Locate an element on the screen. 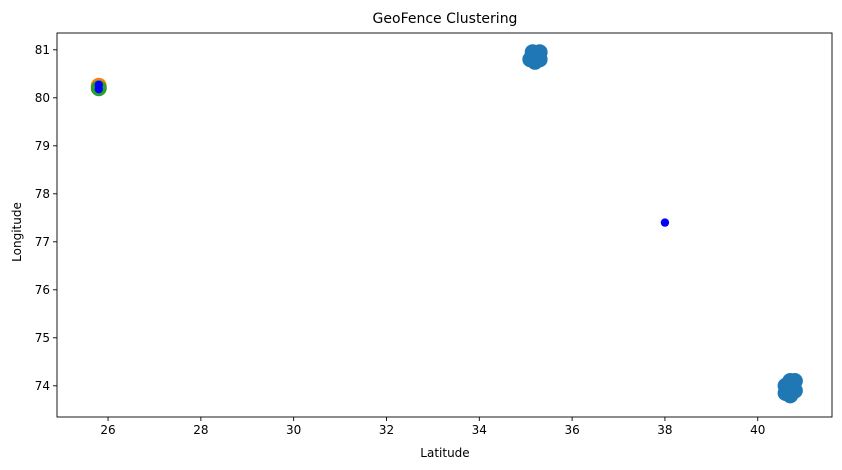 This screenshot has height=470, width=842. y-tick-label-74: 74 is located at coordinates (42, 386).